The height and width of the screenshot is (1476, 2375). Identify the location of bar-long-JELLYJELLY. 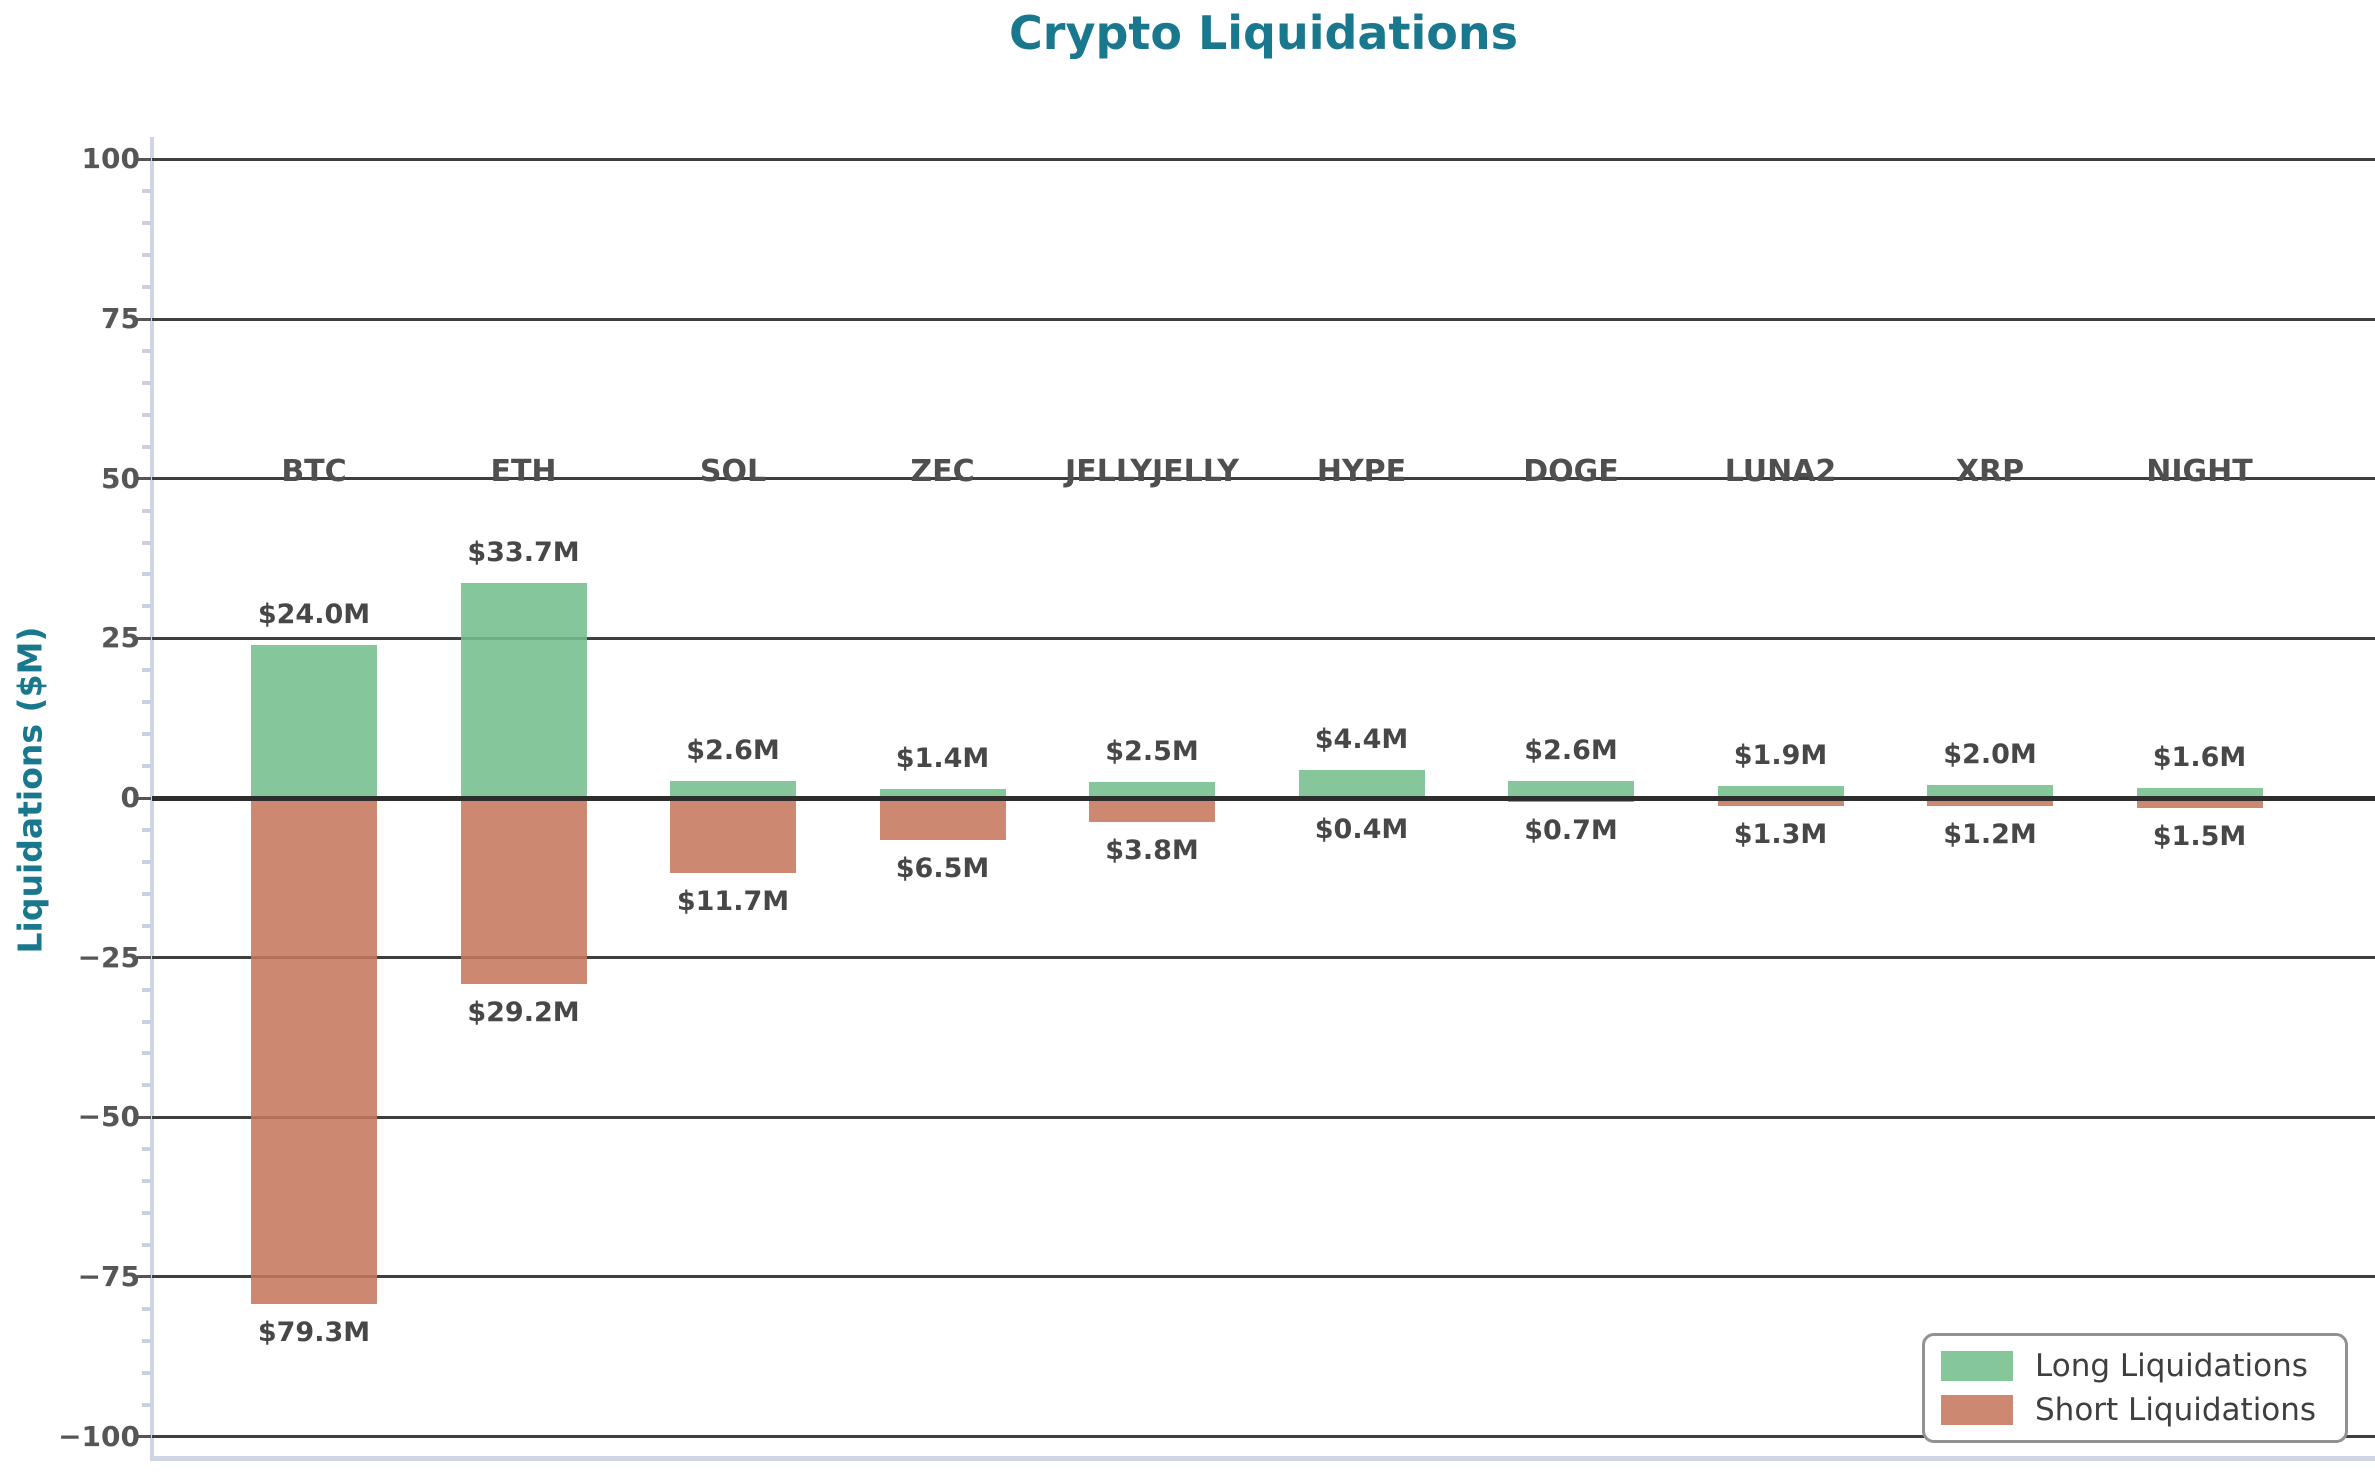
(1152, 790).